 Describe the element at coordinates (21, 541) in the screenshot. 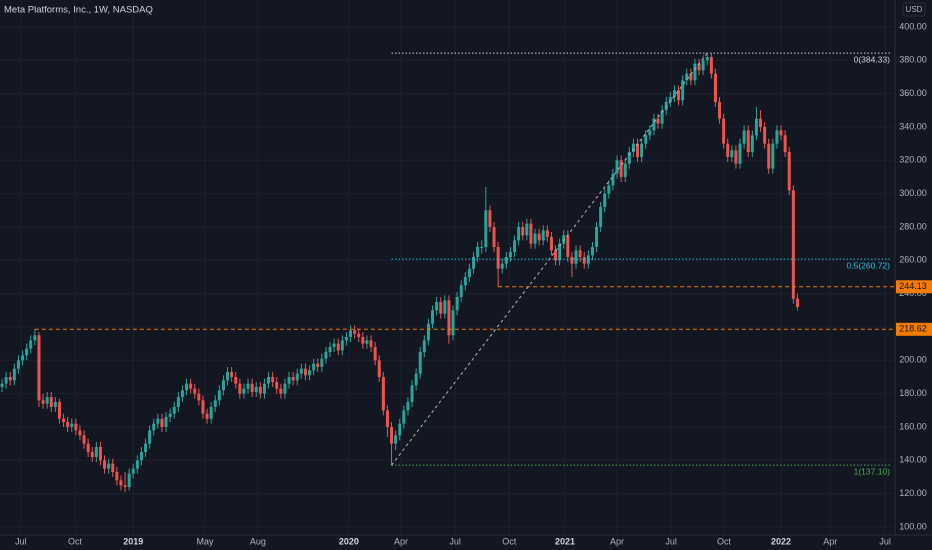

I see `x-tick-label: Jul` at that location.